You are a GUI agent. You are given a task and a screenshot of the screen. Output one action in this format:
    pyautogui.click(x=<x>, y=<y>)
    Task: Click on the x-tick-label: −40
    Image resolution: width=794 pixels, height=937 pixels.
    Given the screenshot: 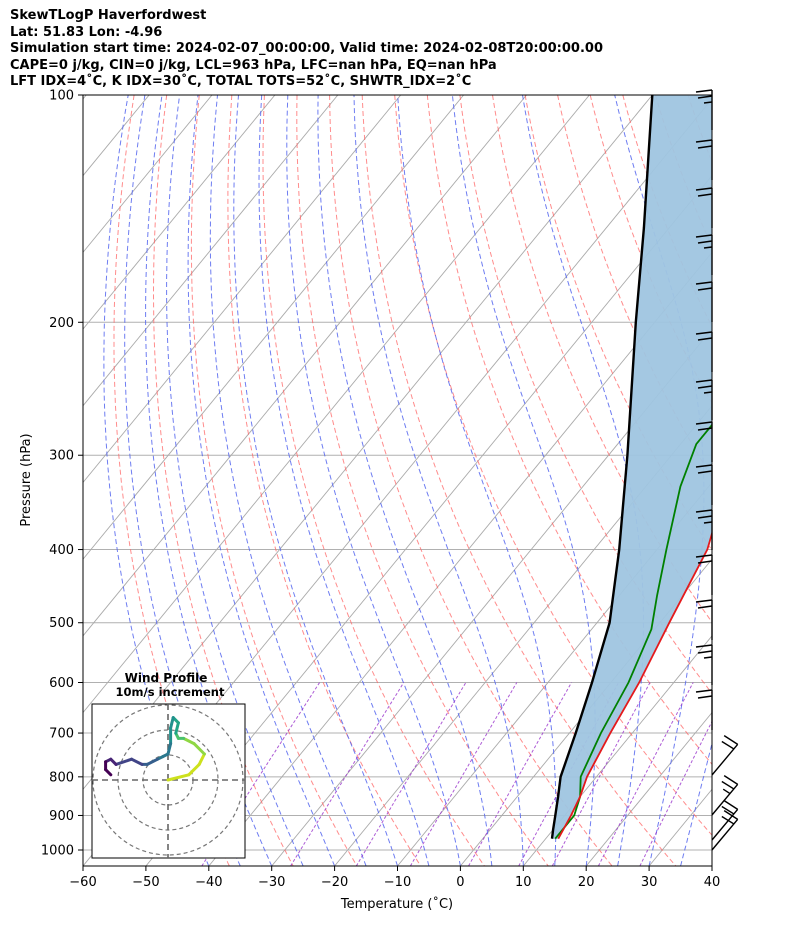 What is the action you would take?
    pyautogui.click(x=208, y=882)
    